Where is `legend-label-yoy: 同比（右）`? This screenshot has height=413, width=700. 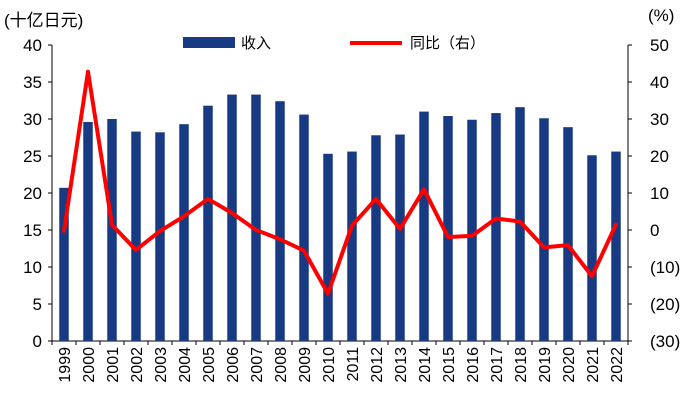
legend-label-yoy: 同比（右） is located at coordinates (448, 43).